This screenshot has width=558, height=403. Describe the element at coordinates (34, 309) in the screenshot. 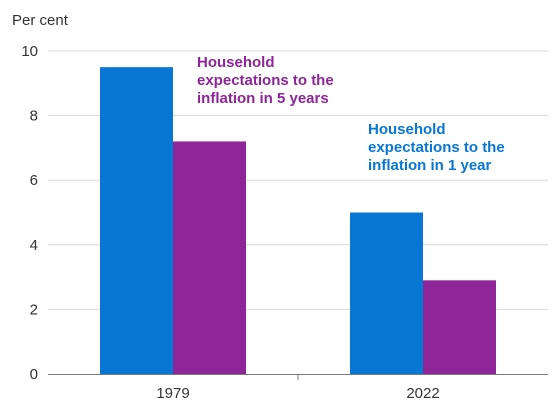

I see `y-tick-label: 2` at that location.